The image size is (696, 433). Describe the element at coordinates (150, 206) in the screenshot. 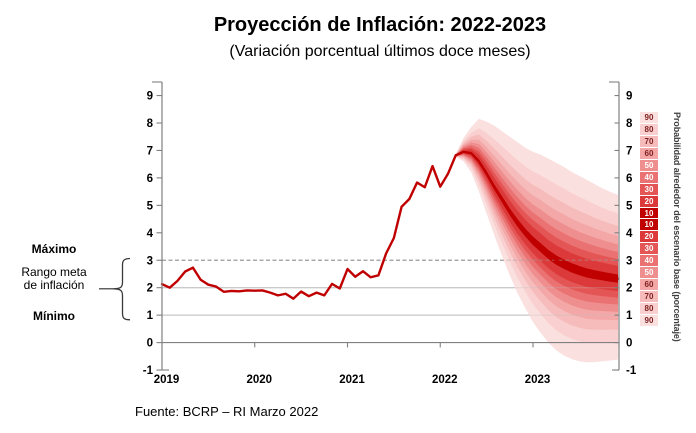

I see `y-tick-label-left: 5` at that location.